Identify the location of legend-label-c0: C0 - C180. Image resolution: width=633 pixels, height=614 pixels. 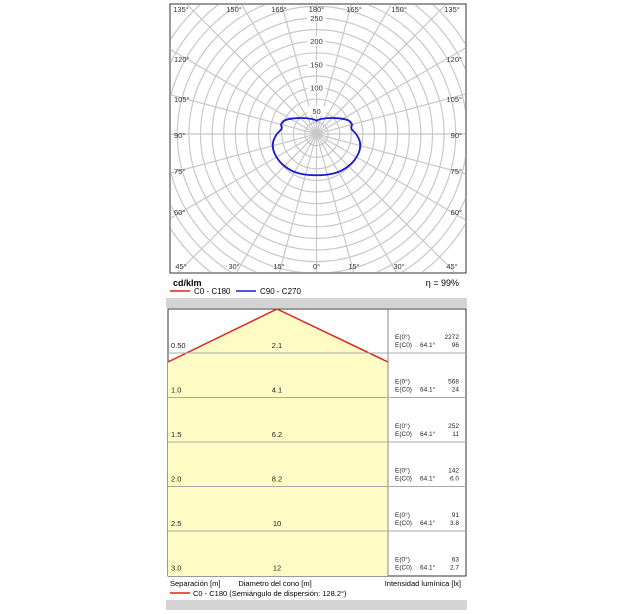
(212, 291).